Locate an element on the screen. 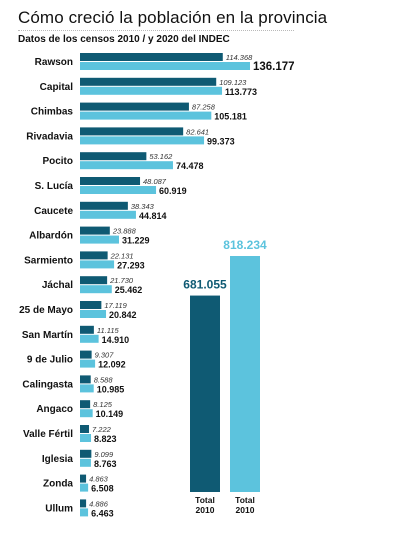 This screenshot has width=414, height=536. value-label-2020: 27.293 is located at coordinates (131, 265).